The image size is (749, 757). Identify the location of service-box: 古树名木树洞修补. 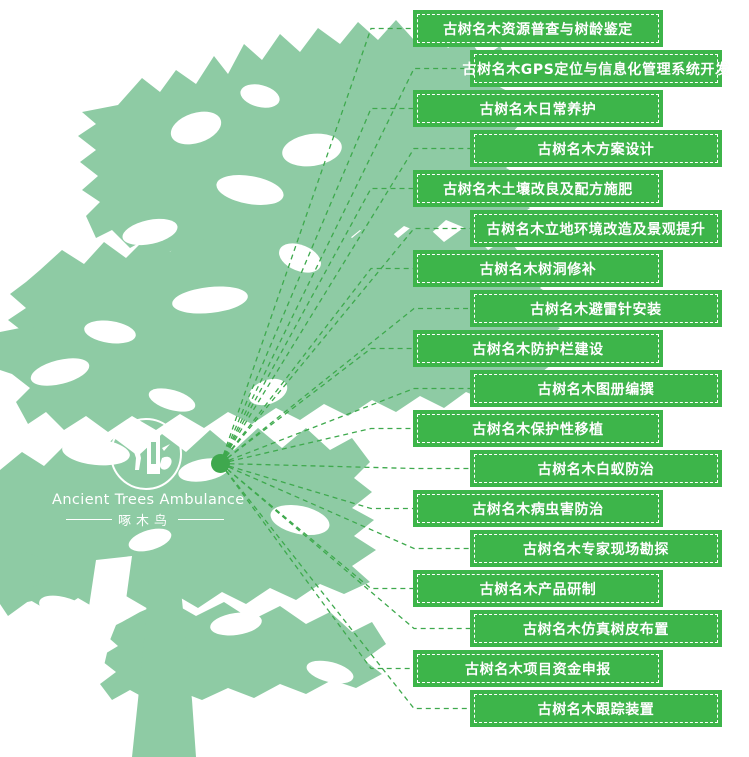
(538, 268).